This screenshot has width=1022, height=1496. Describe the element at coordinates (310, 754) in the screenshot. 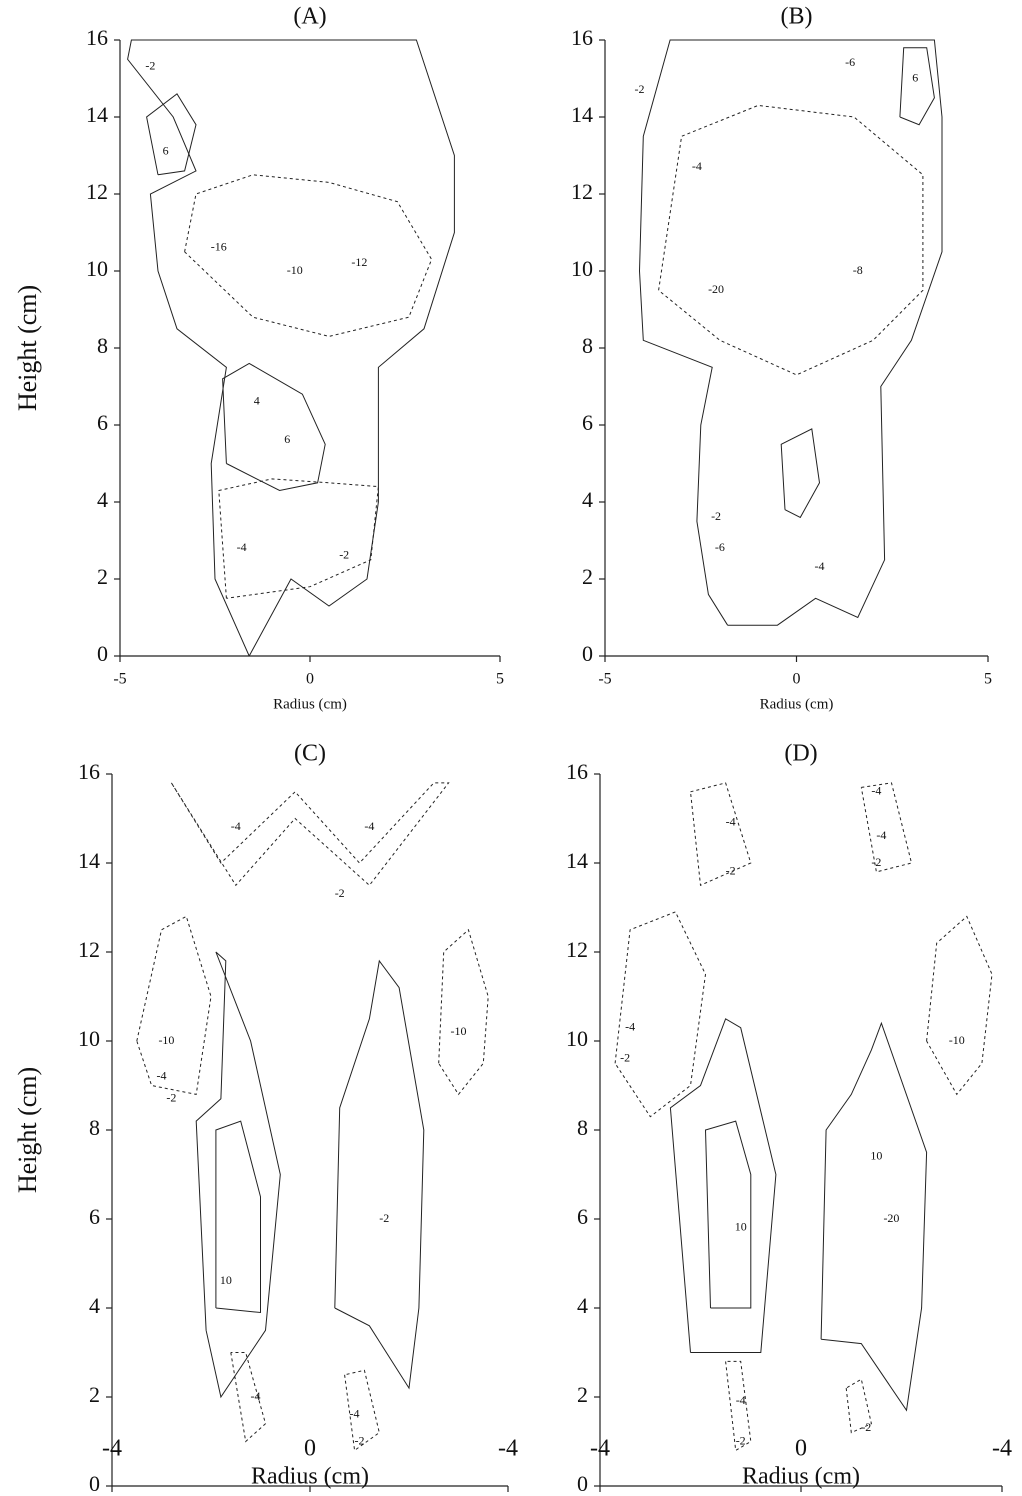

I see `panel-title: (C)` at that location.